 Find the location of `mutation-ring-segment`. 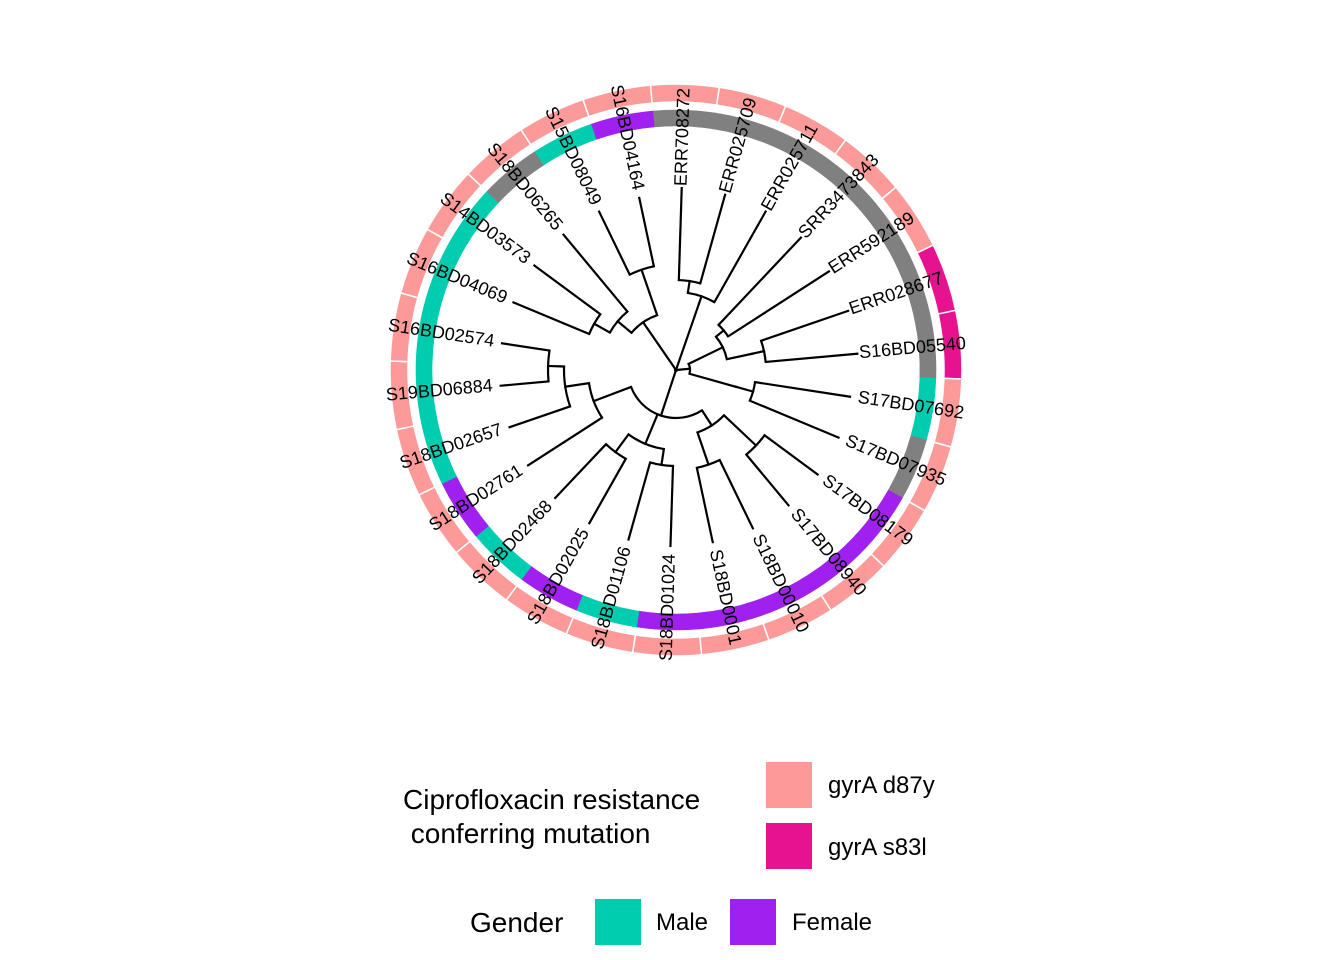

mutation-ring-segment is located at coordinates (617, 101).